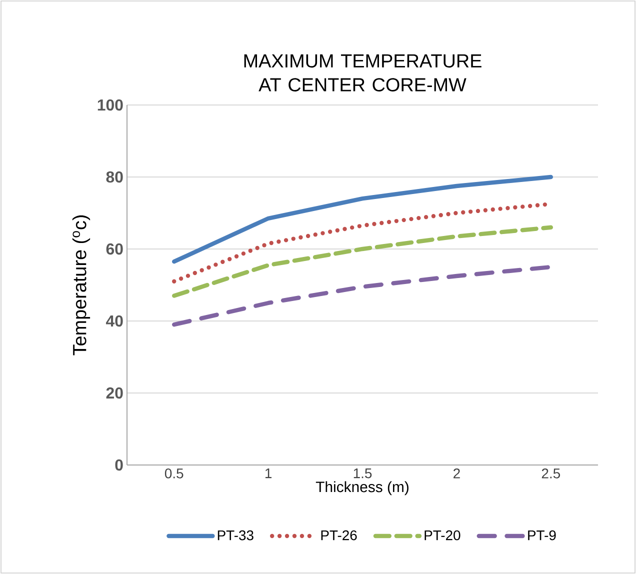  I want to click on x-tick-label: 2, so click(457, 473).